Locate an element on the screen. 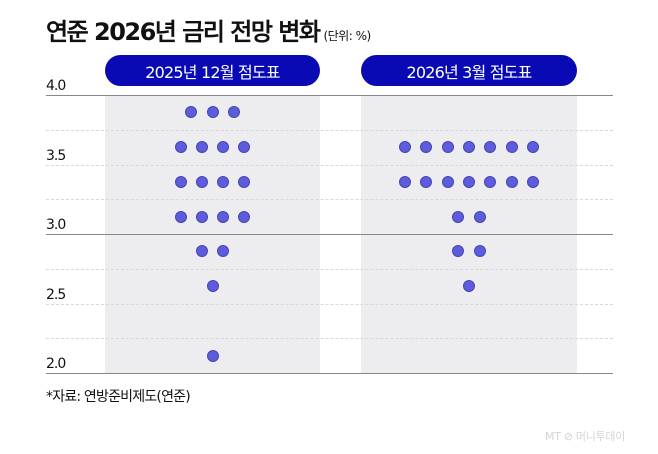  y-label-2-5: 2.5 is located at coordinates (56, 295).